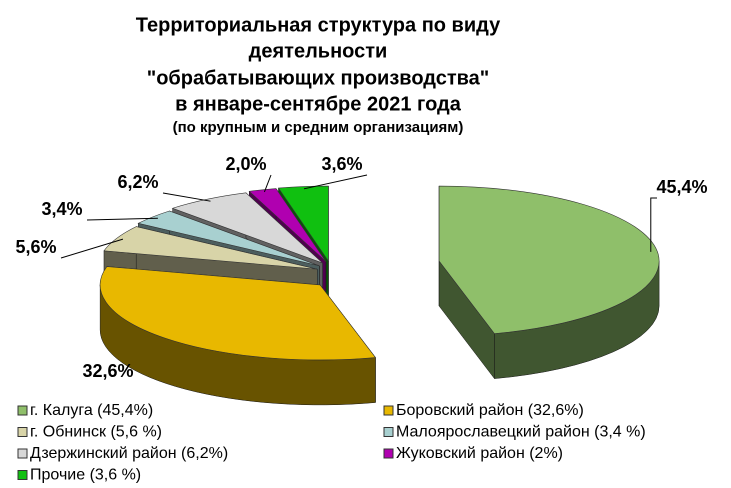 The image size is (731, 488). I want to click on chart-title: в январе-сентябре 2021 года, so click(318, 104).